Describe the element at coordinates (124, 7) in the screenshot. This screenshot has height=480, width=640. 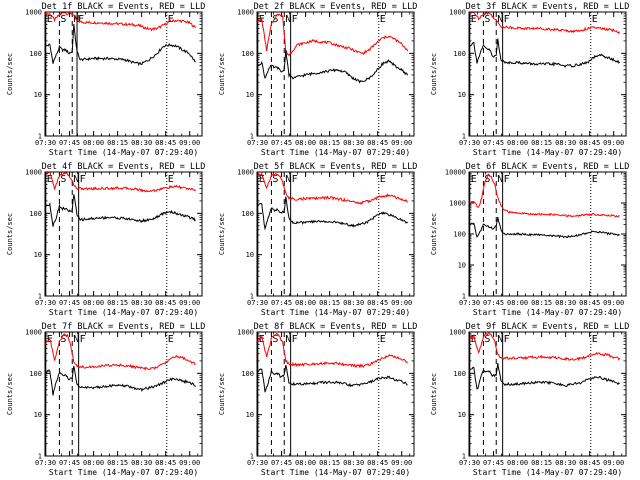
I see `panel-title: Det 1f BLACK = Events, RED = LLD` at that location.